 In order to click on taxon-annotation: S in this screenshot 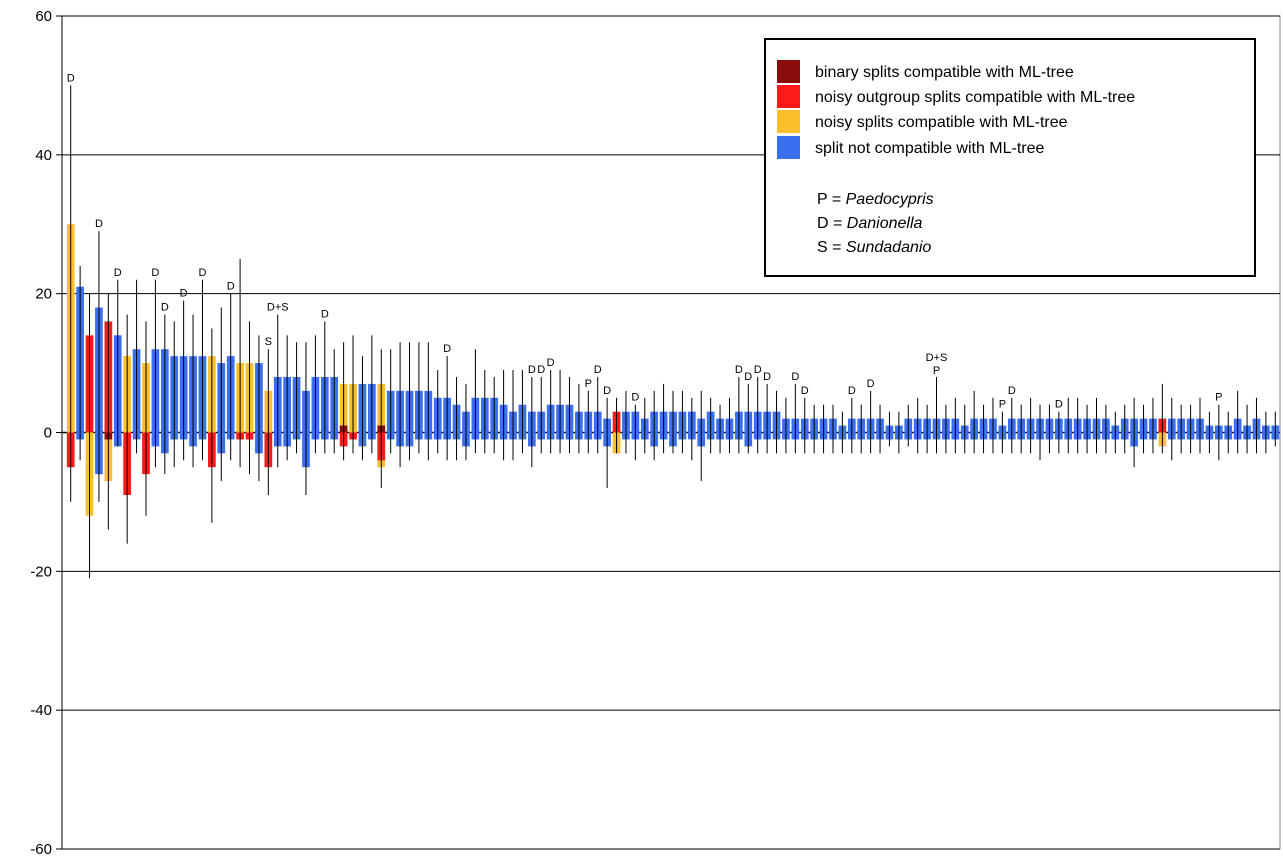, I will do `click(268, 342)`.